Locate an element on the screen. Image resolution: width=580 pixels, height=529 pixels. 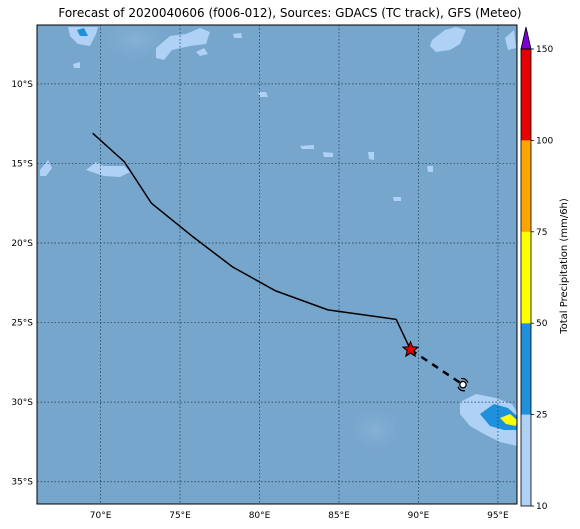
colorbar-label: Total Precipitation (mm/6h) is located at coordinates (564, 266).